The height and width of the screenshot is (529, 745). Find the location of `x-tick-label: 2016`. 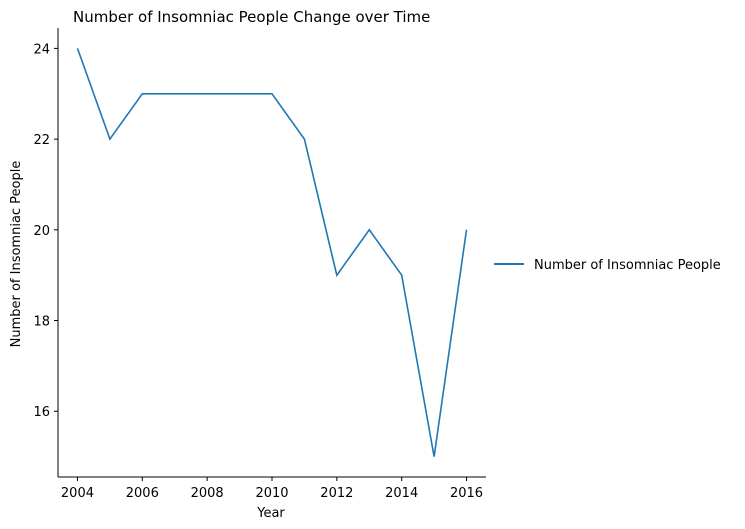

x-tick-label: 2016 is located at coordinates (466, 493).